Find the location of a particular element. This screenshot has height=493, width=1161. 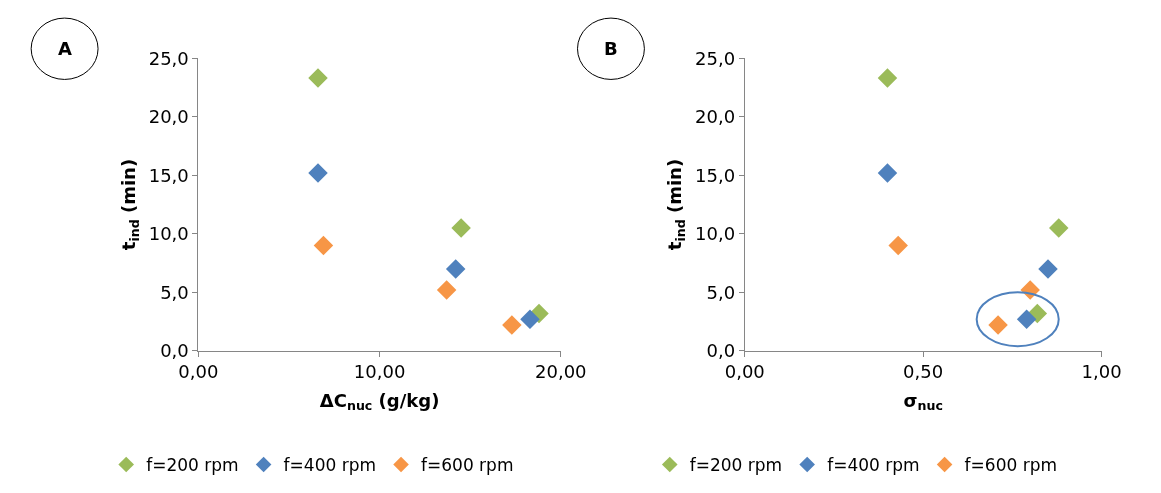

x-tick-label: 20,00 is located at coordinates (561, 372).